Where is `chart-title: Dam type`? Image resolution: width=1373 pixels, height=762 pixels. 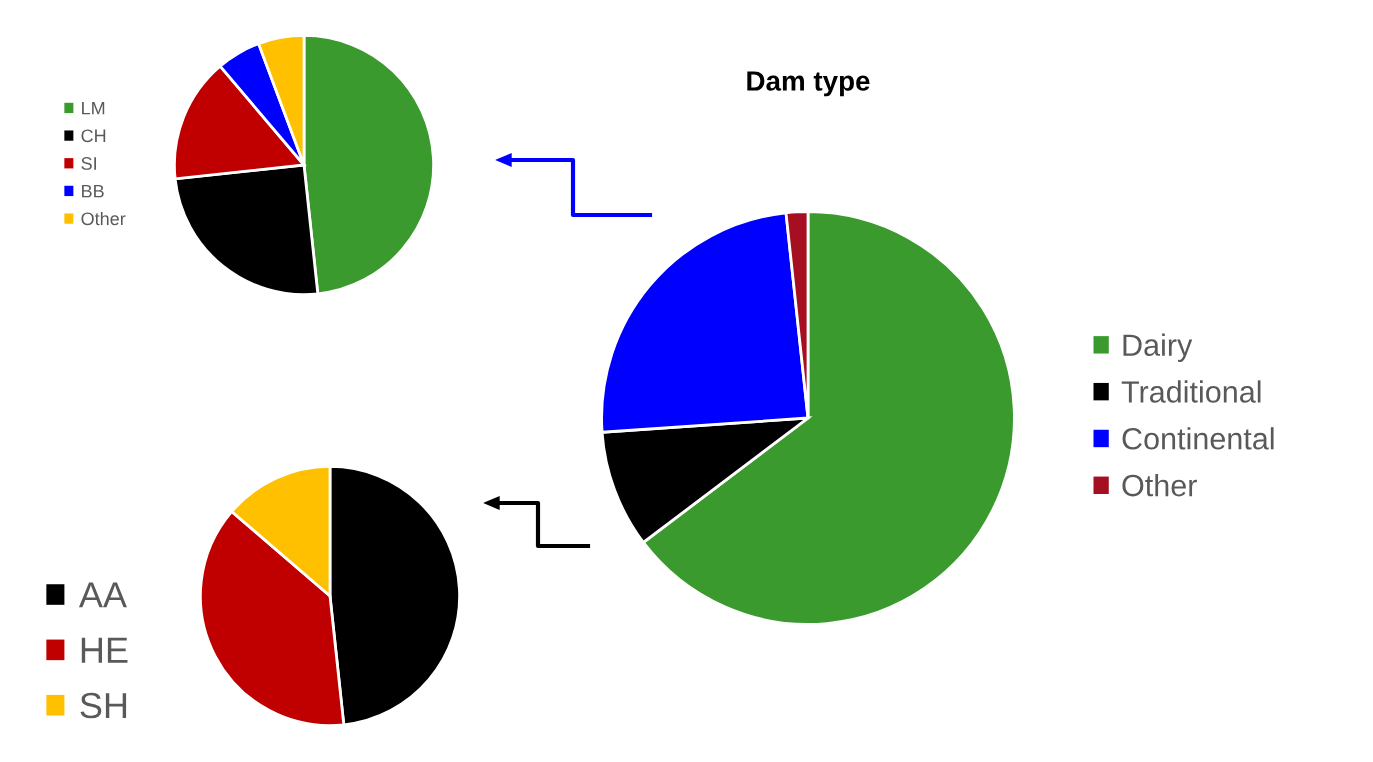 chart-title: Dam type is located at coordinates (808, 84).